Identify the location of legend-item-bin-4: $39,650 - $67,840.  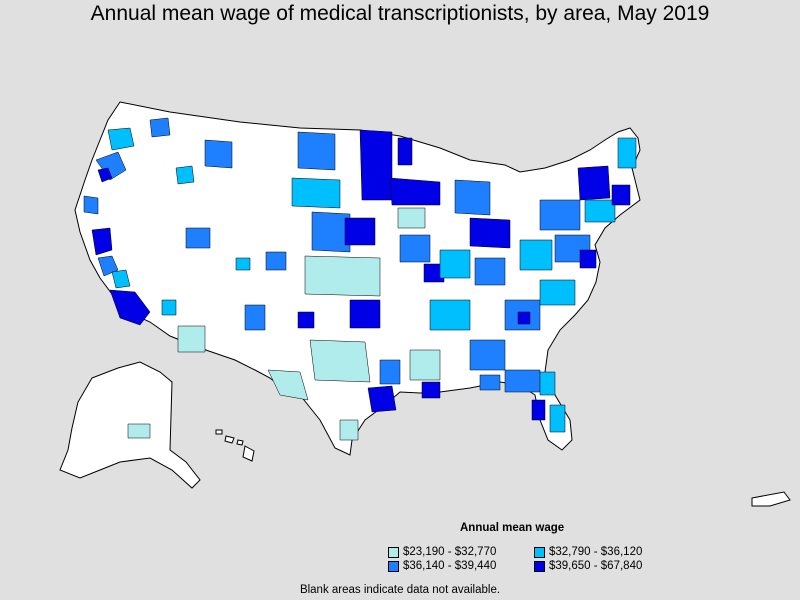
(588, 566).